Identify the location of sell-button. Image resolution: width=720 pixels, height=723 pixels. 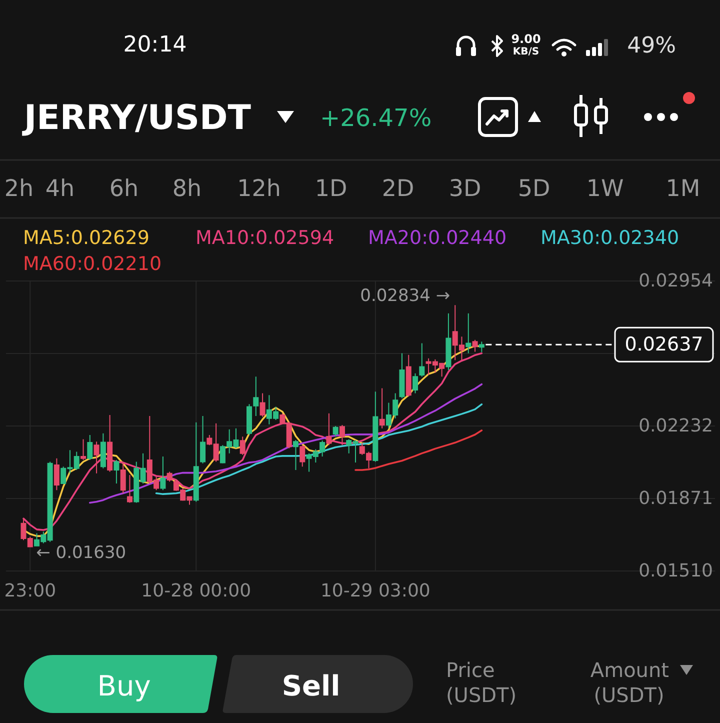
(317, 684).